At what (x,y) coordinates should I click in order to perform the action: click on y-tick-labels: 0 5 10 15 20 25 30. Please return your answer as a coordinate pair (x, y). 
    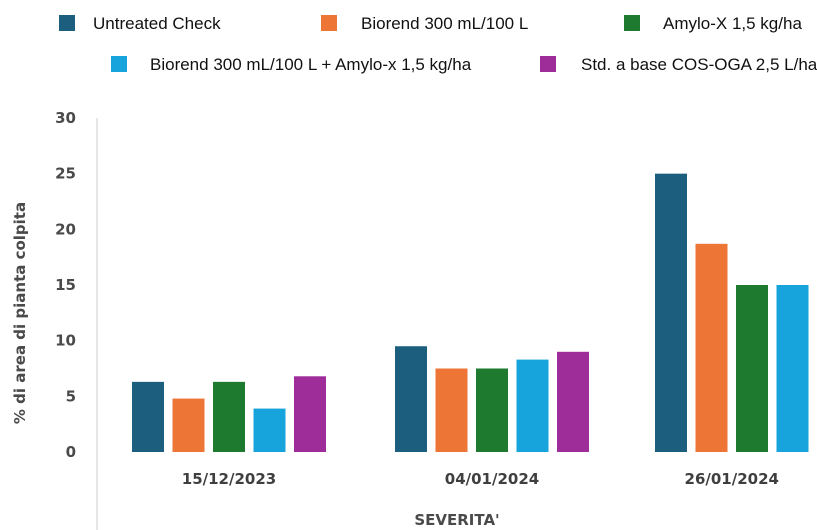
    Looking at the image, I should click on (65, 285).